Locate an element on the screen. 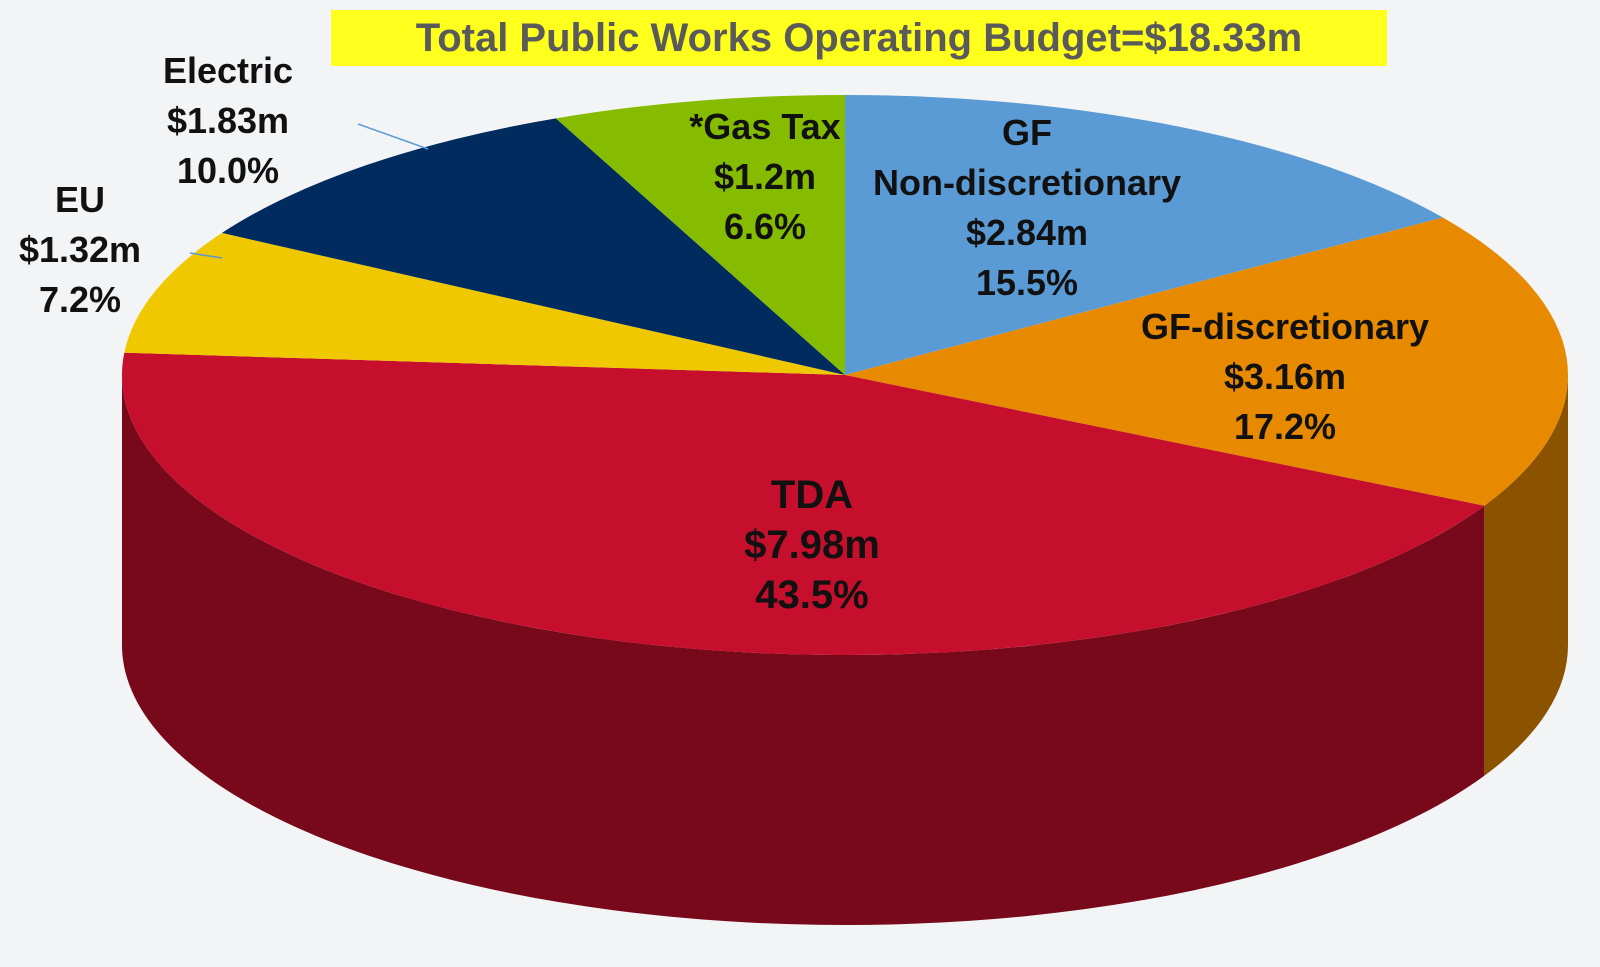  slice-name: GF-discretionary is located at coordinates (1285, 326).